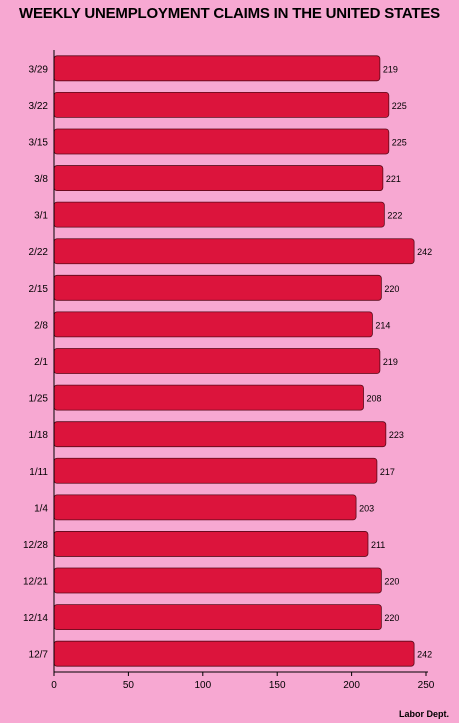  Describe the element at coordinates (202, 685) in the screenshot. I see `x-tick-label: 100` at that location.